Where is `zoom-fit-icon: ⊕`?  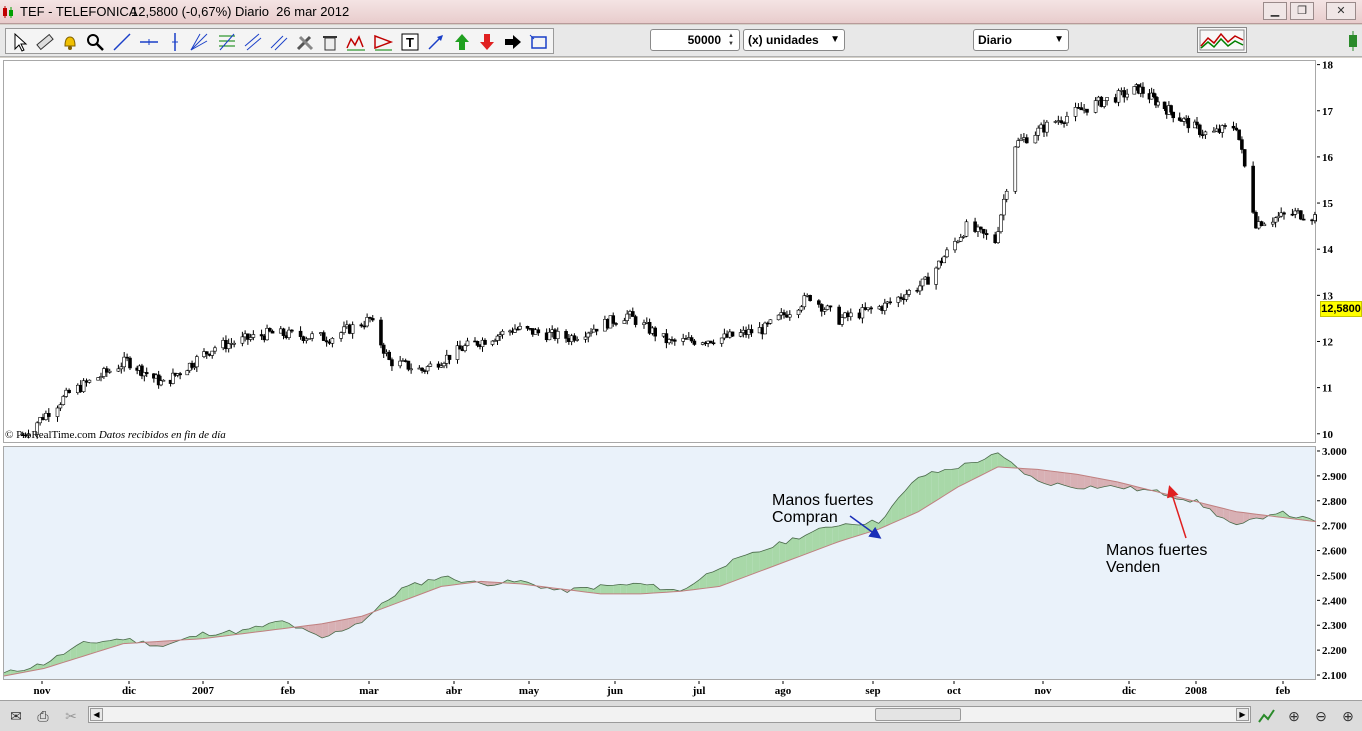 zoom-fit-icon: ⊕ is located at coordinates (1294, 716).